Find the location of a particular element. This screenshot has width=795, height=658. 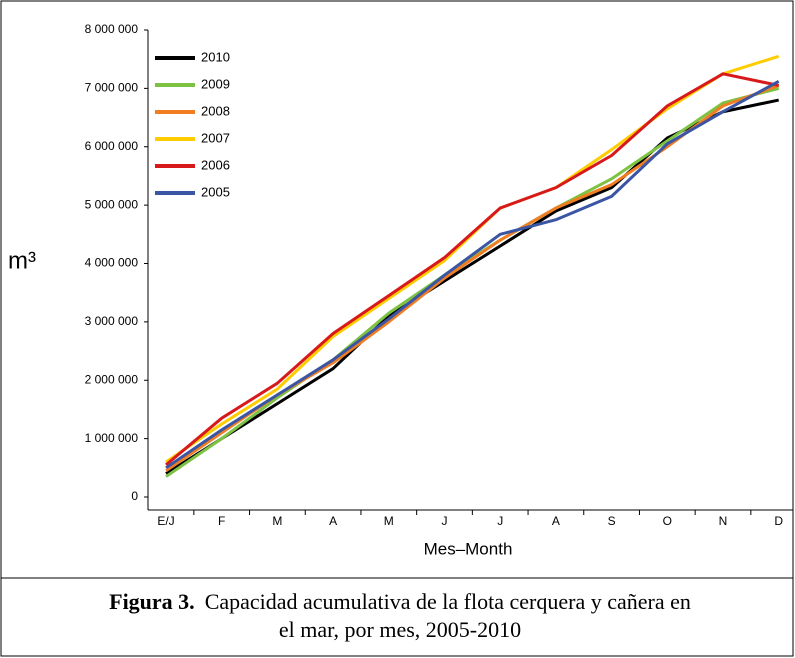

y-tick-label: 0 is located at coordinates (134, 496).